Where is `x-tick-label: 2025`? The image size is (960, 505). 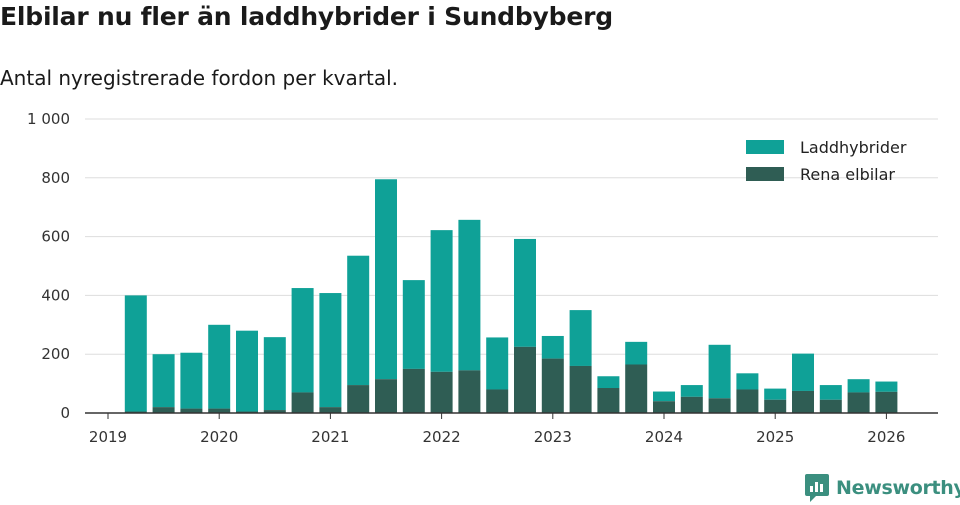
x-tick-label: 2025 is located at coordinates (775, 437).